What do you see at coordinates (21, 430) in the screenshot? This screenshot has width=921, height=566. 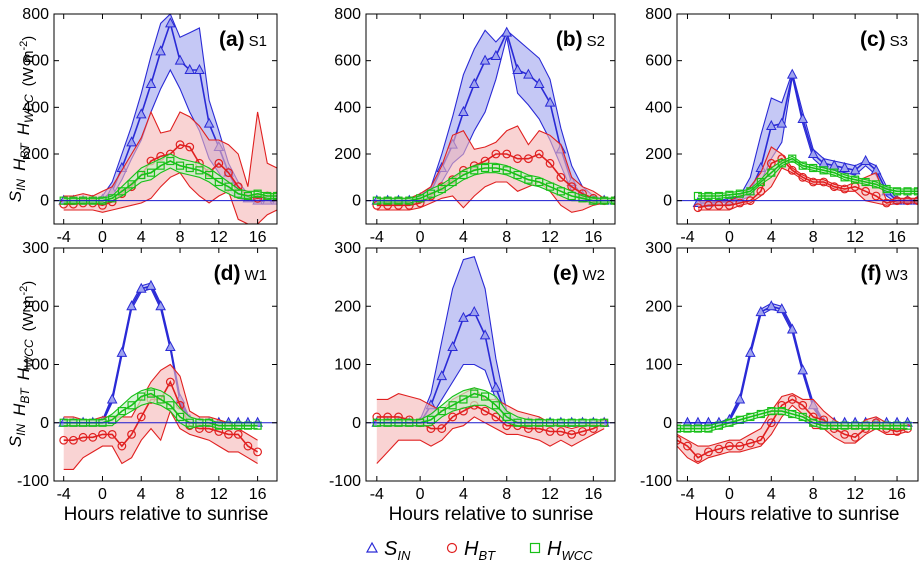 I see `y-axis-subscript: IN` at bounding box center [21, 430].